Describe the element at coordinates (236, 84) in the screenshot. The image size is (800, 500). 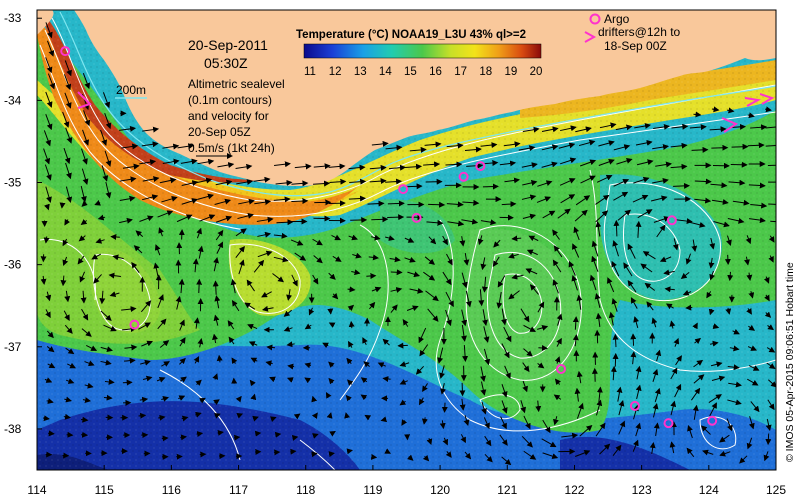
I see `sealevel-line-1: Altimetric sealevel` at that location.